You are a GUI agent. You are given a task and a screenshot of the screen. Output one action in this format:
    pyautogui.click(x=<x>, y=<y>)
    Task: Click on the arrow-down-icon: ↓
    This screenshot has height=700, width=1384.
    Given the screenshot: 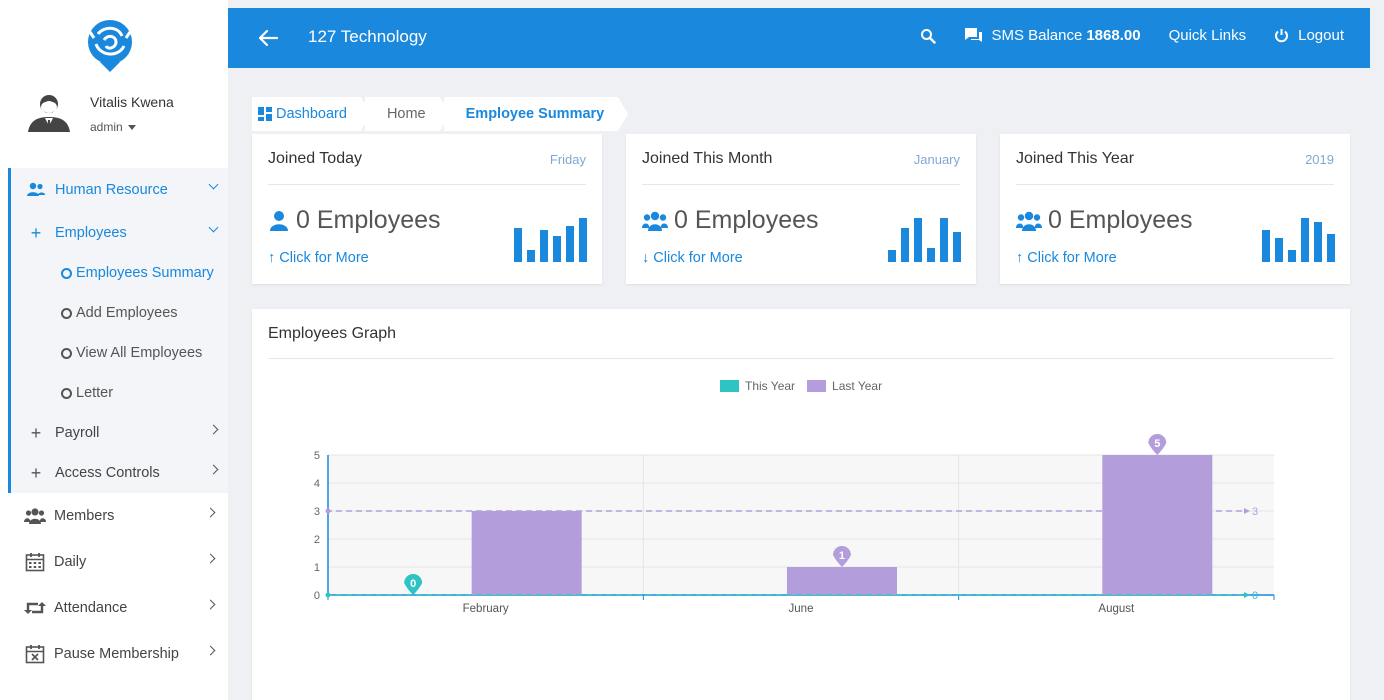 What is the action you would take?
    pyautogui.click(x=646, y=258)
    